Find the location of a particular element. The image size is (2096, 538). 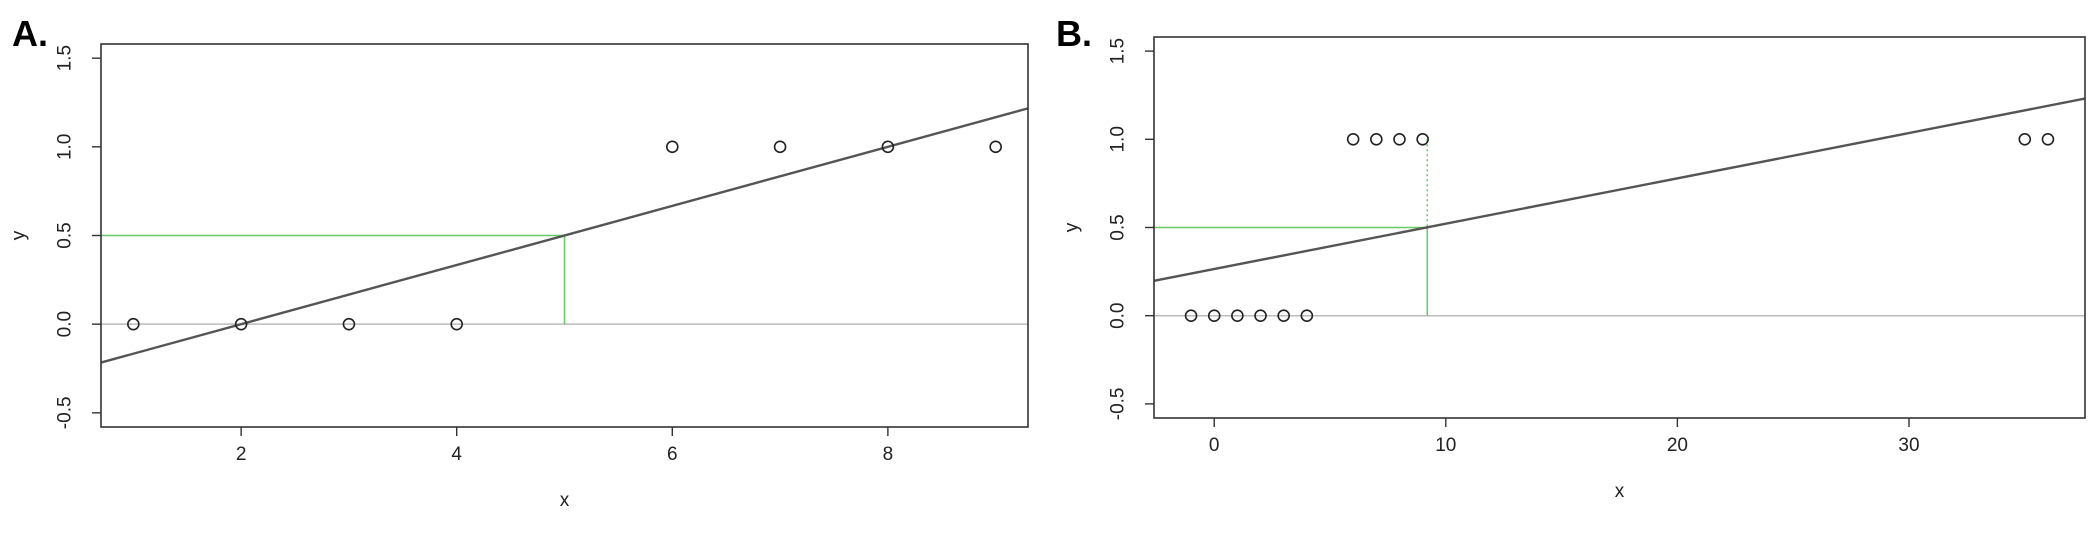

panel-b-y-axis-title: y is located at coordinates (1072, 227).